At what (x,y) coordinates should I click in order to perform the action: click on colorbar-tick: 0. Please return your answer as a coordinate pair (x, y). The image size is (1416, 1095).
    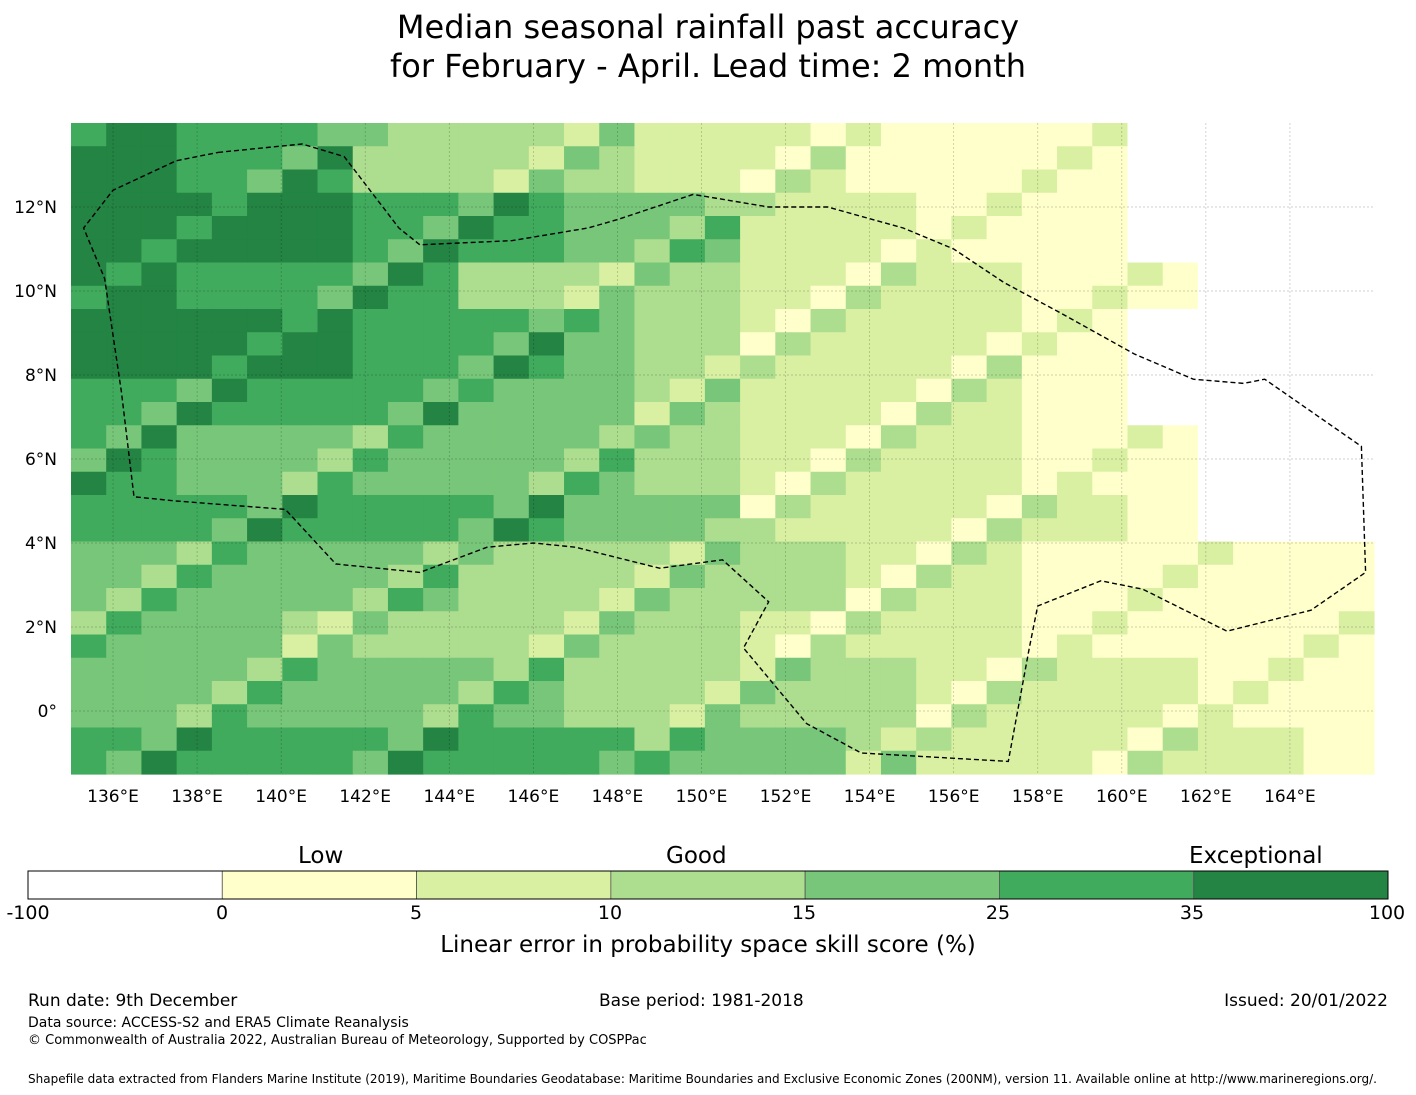
    Looking at the image, I should click on (222, 913).